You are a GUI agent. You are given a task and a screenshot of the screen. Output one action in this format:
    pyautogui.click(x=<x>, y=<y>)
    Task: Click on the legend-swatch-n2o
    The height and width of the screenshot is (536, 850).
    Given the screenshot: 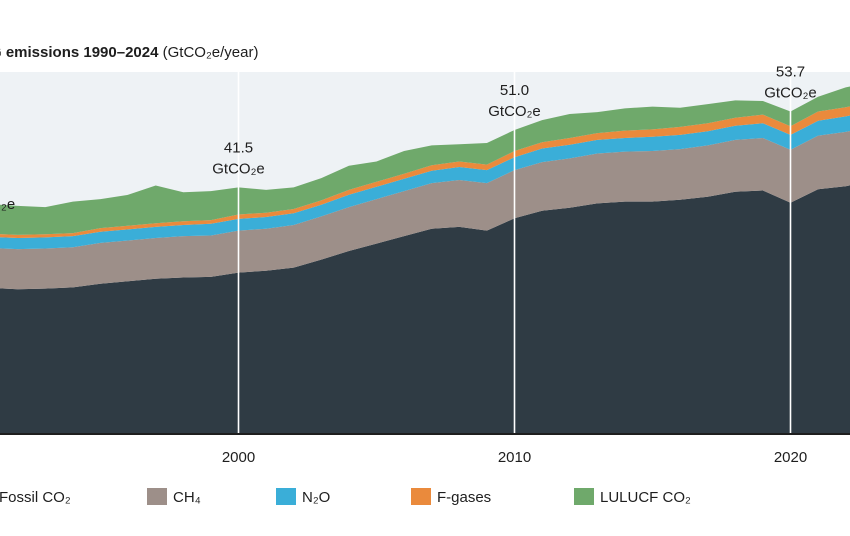 What is the action you would take?
    pyautogui.click(x=286, y=496)
    